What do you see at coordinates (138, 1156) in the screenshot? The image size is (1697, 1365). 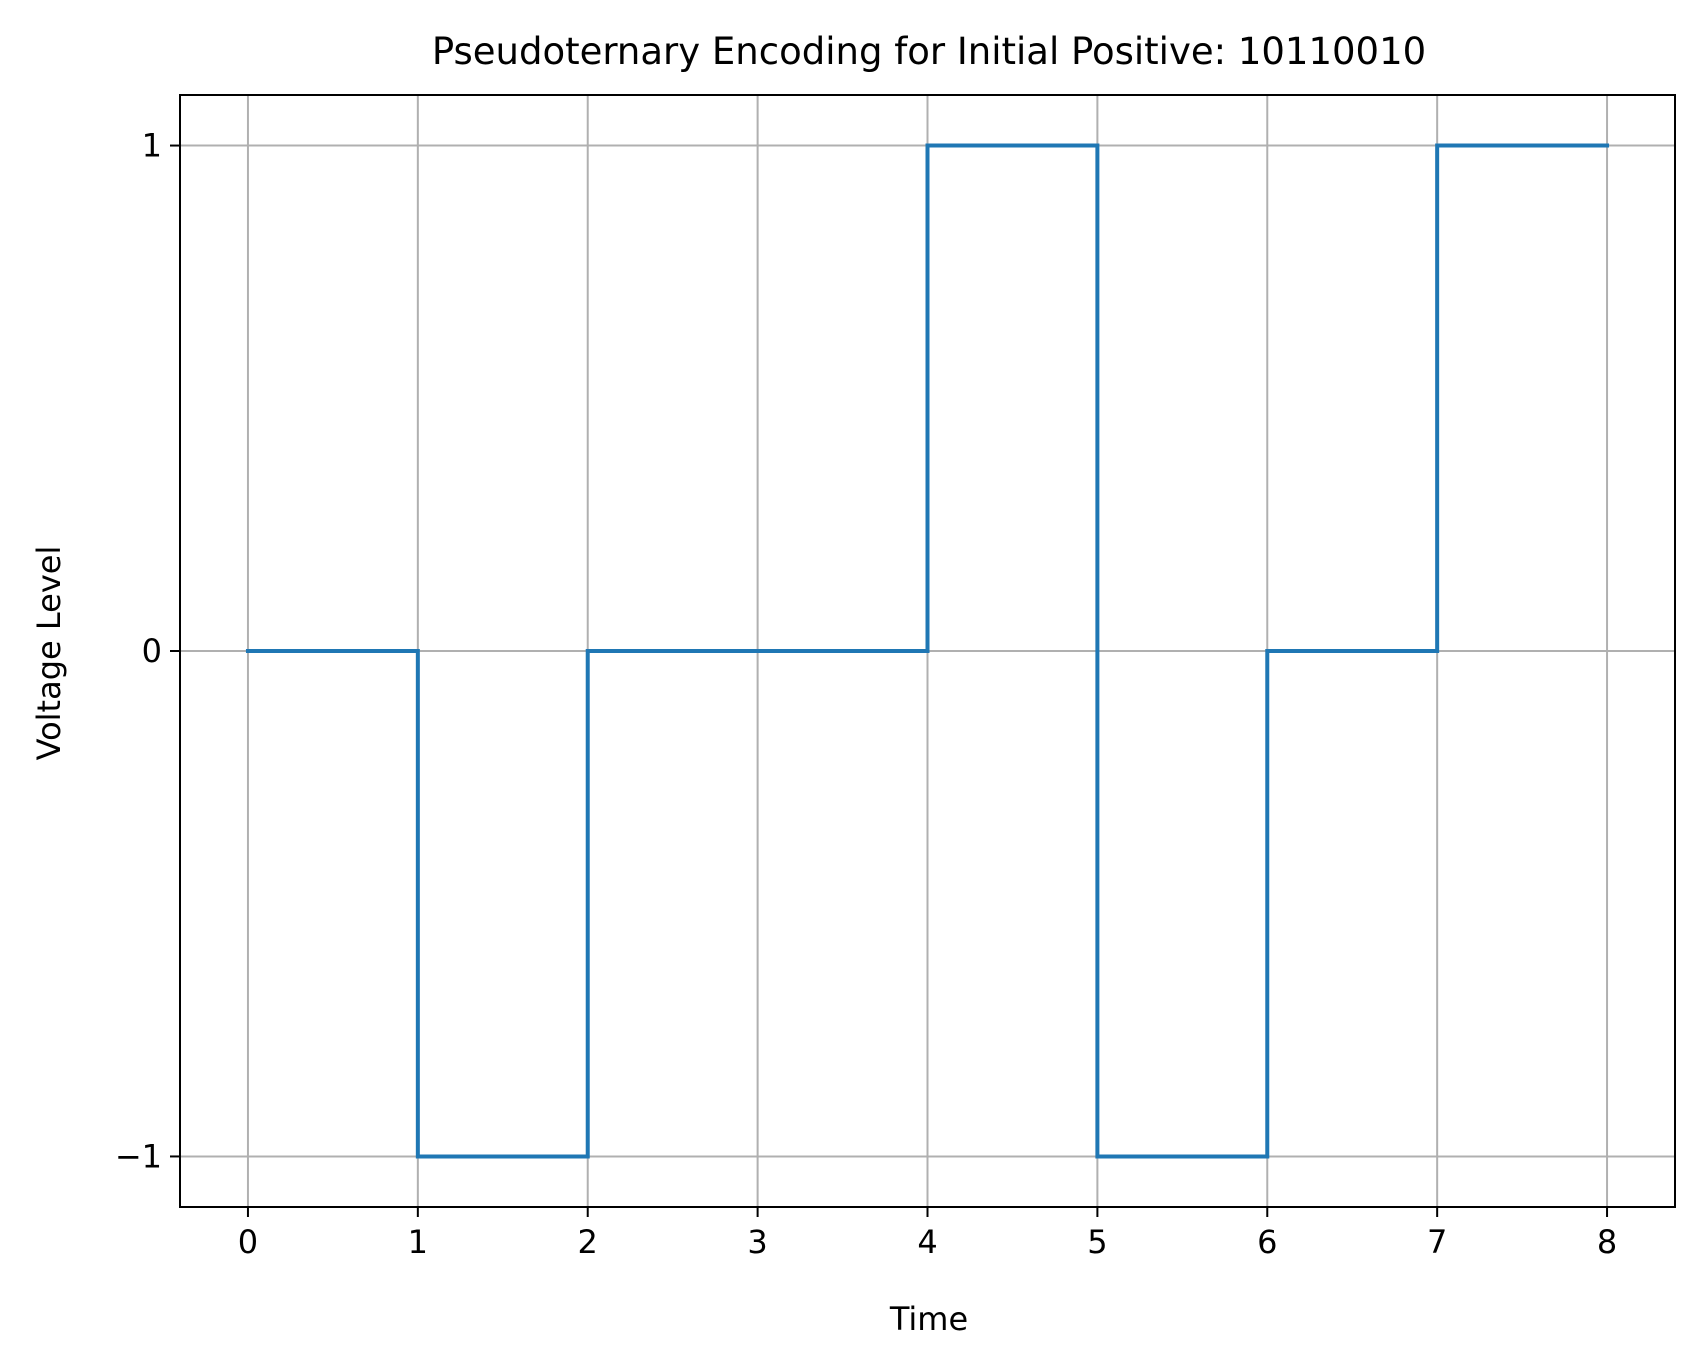 I see `y-tick-label: −1` at bounding box center [138, 1156].